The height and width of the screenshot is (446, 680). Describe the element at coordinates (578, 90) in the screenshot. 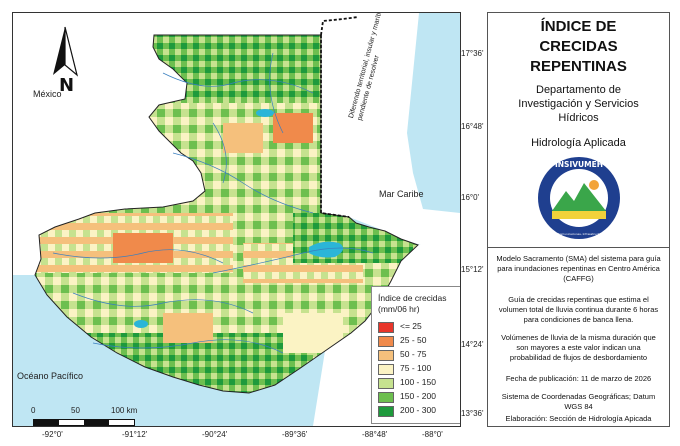

I see `department-line: Departamento de` at that location.